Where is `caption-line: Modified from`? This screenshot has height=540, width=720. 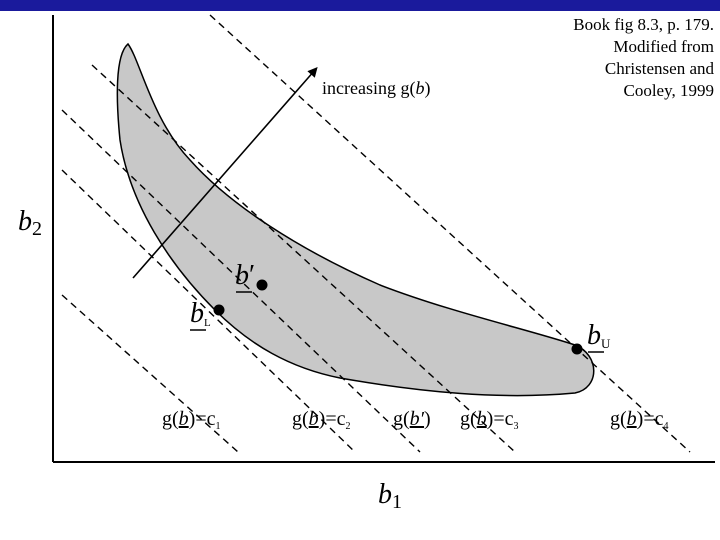 caption-line: Modified from is located at coordinates (663, 46).